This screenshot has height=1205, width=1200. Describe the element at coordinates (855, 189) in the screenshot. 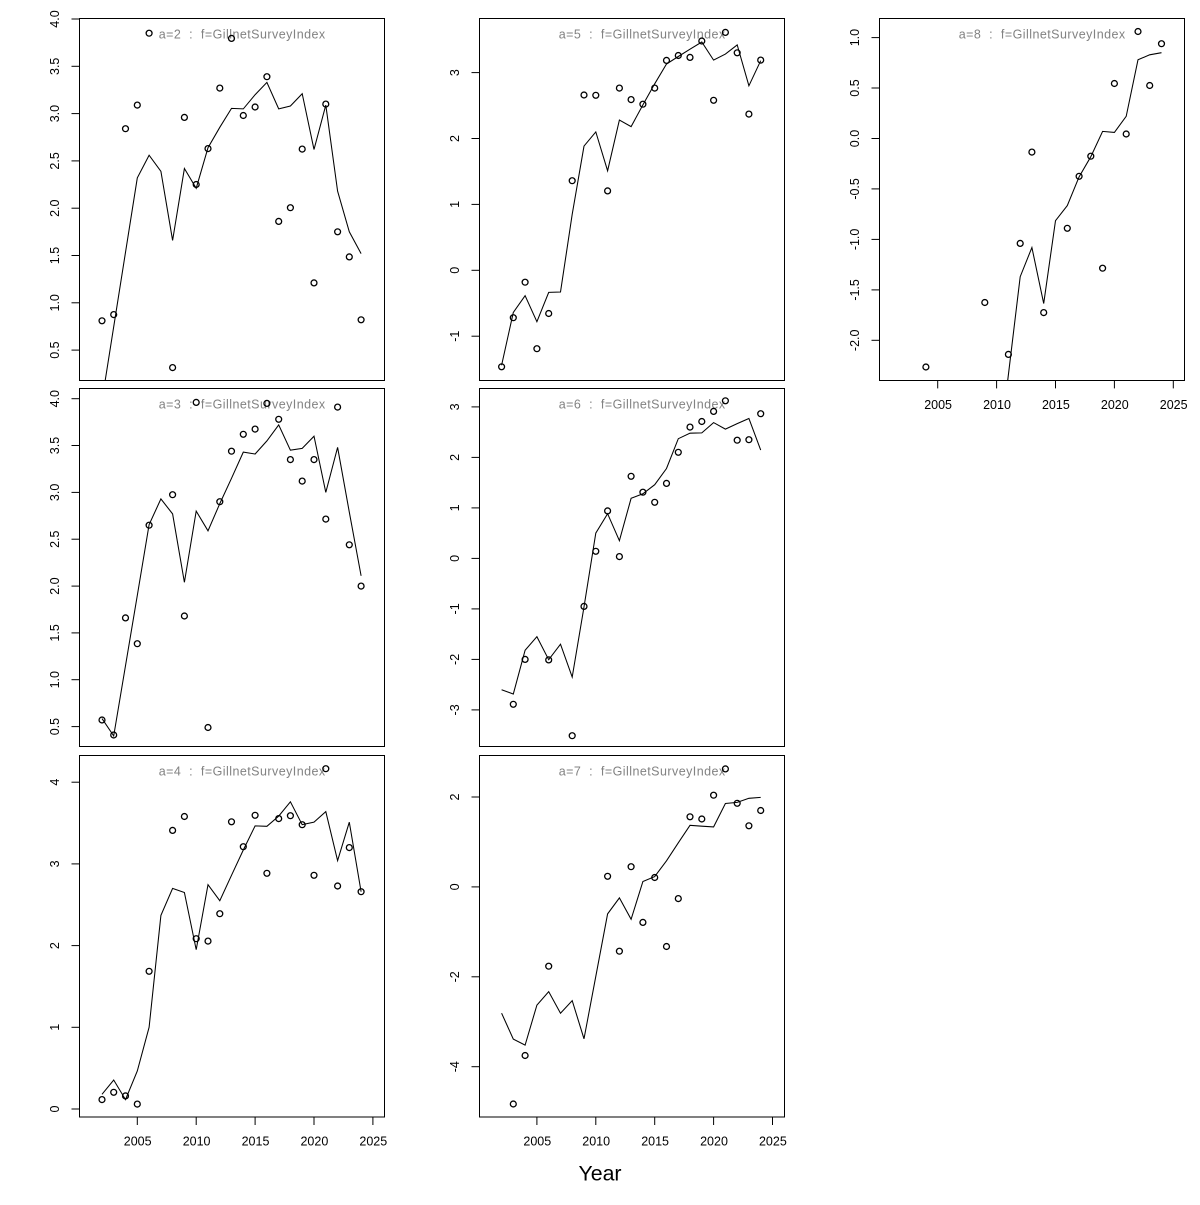

I see `svg-text: -0.5` at that location.